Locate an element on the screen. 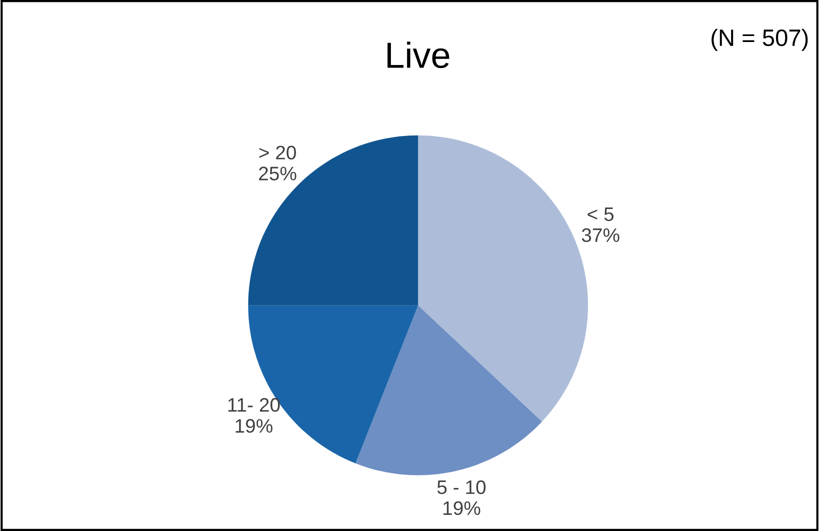 The height and width of the screenshot is (531, 819). slice-label: > 20 is located at coordinates (277, 153).